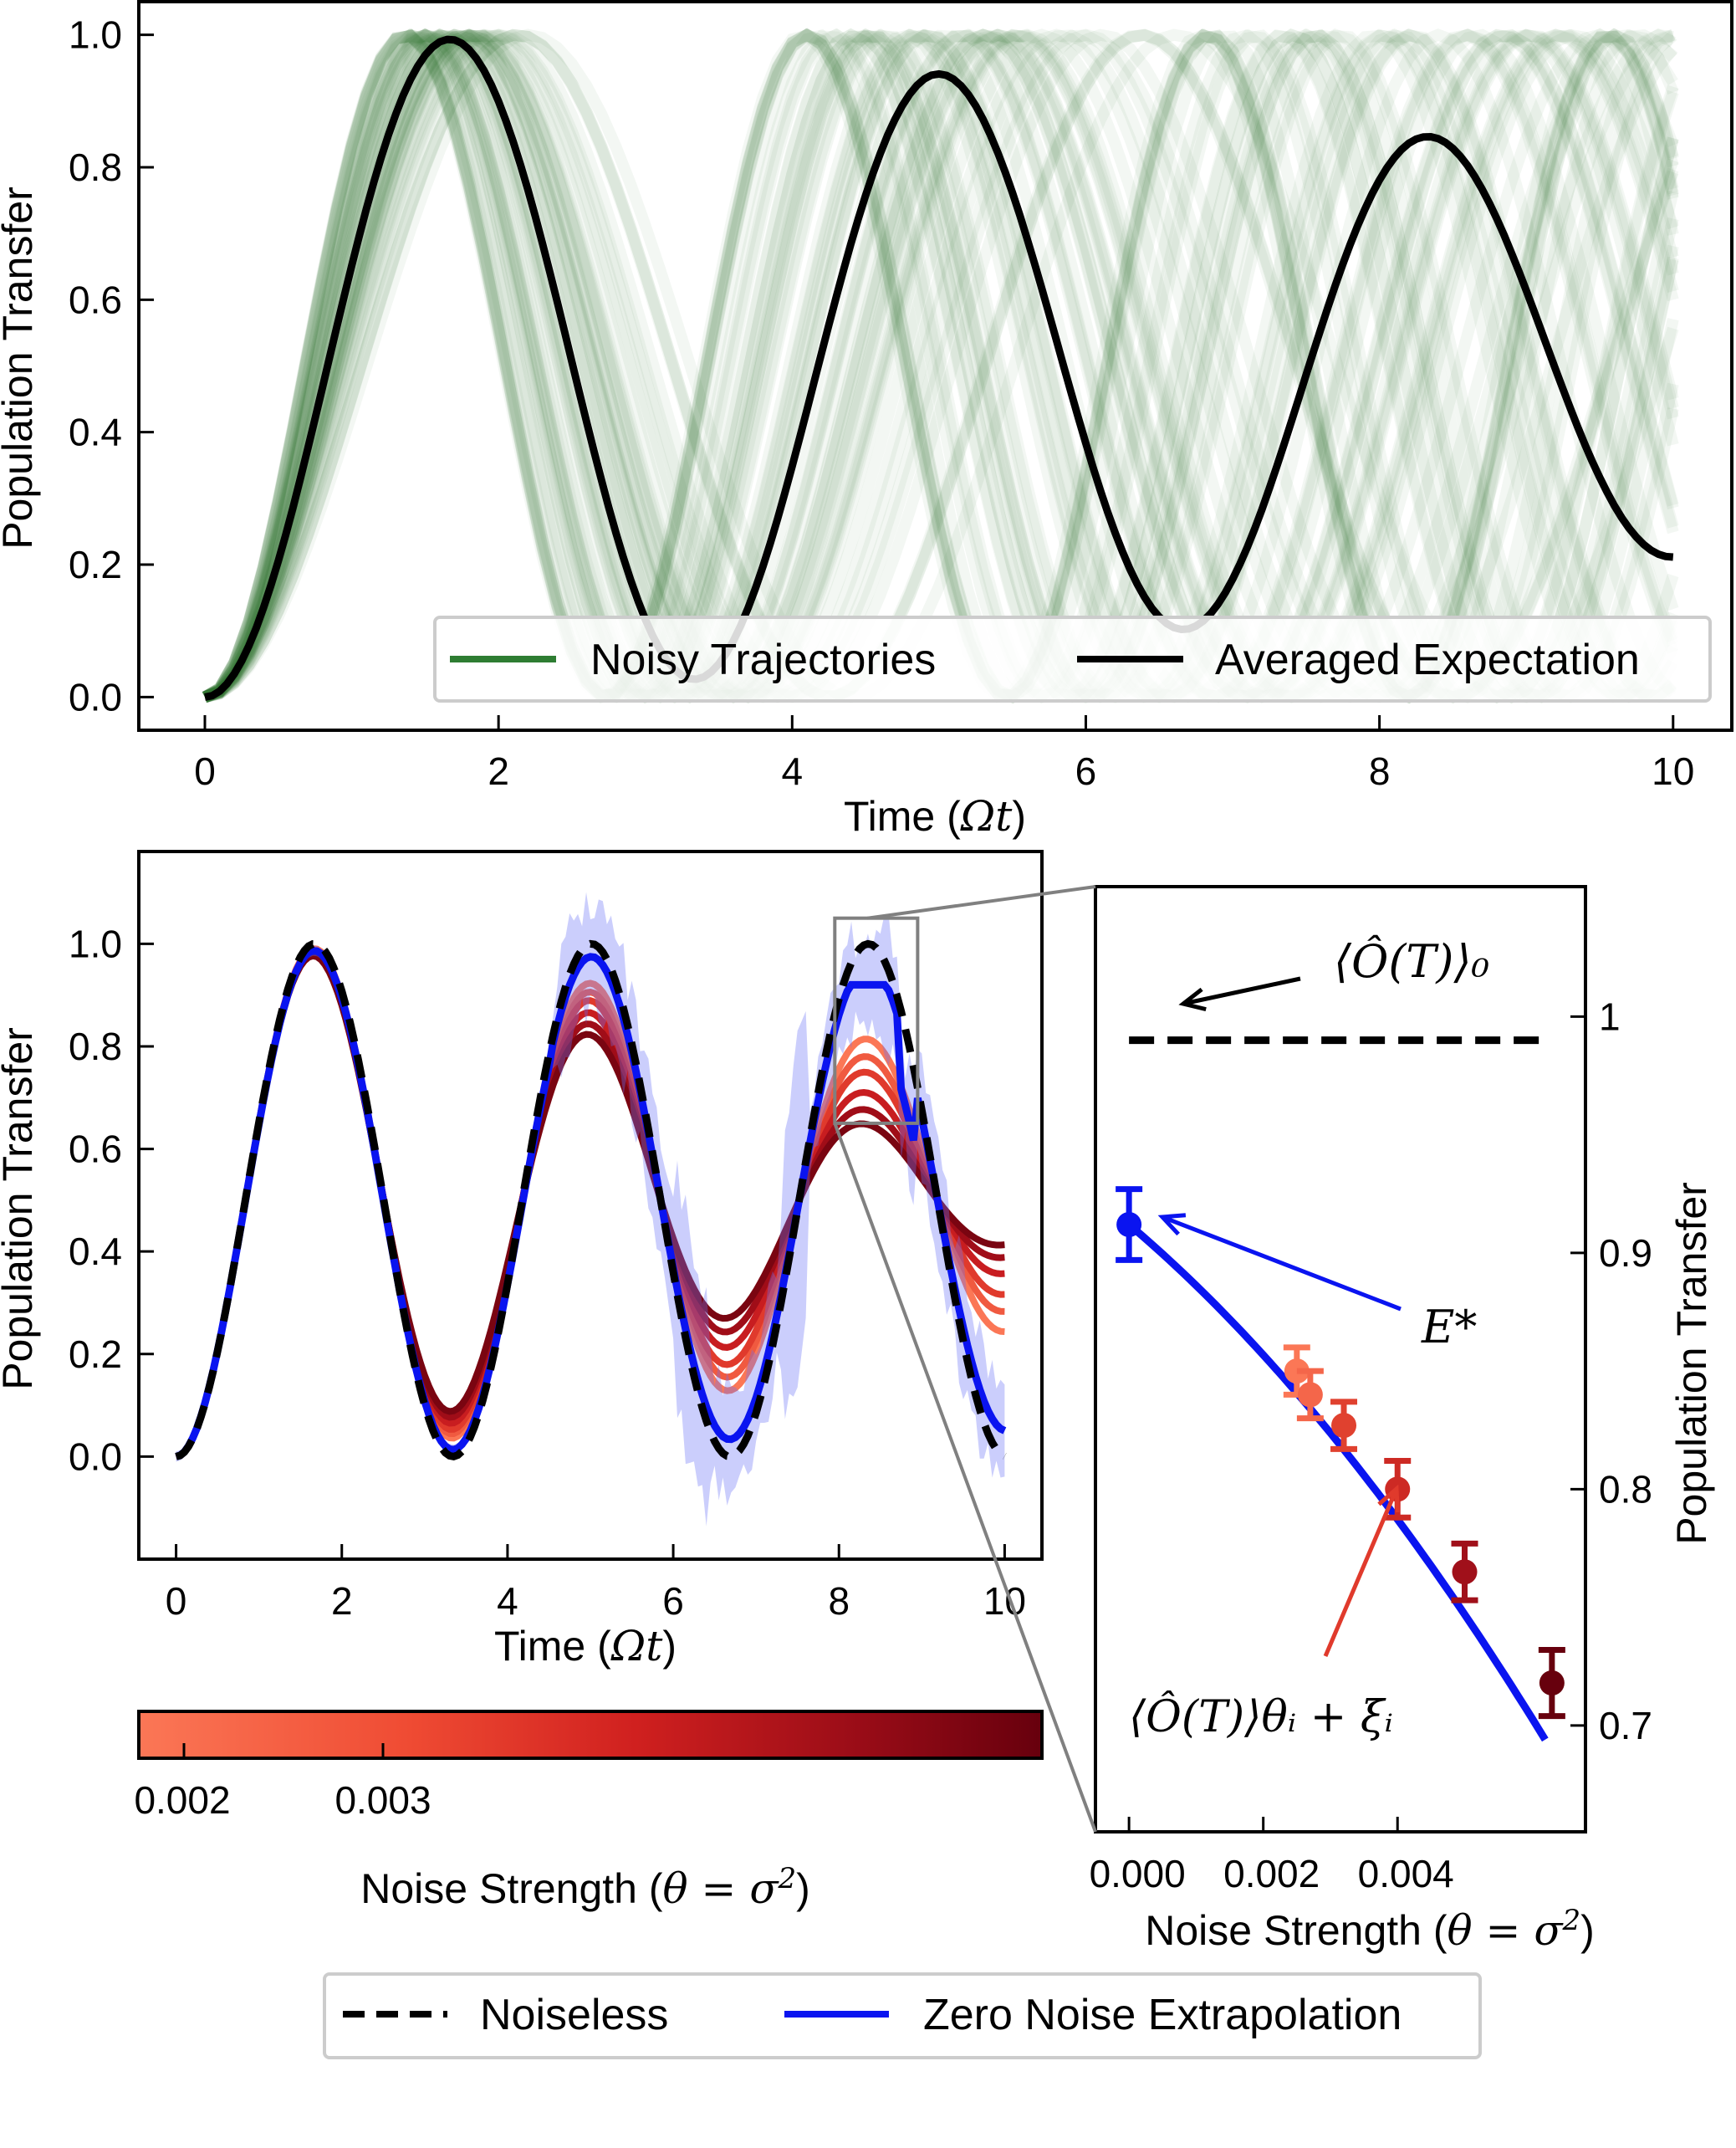 The width and height of the screenshot is (1736, 2148). I want to click on legend-noiseless-label: Noiseless, so click(574, 2015).